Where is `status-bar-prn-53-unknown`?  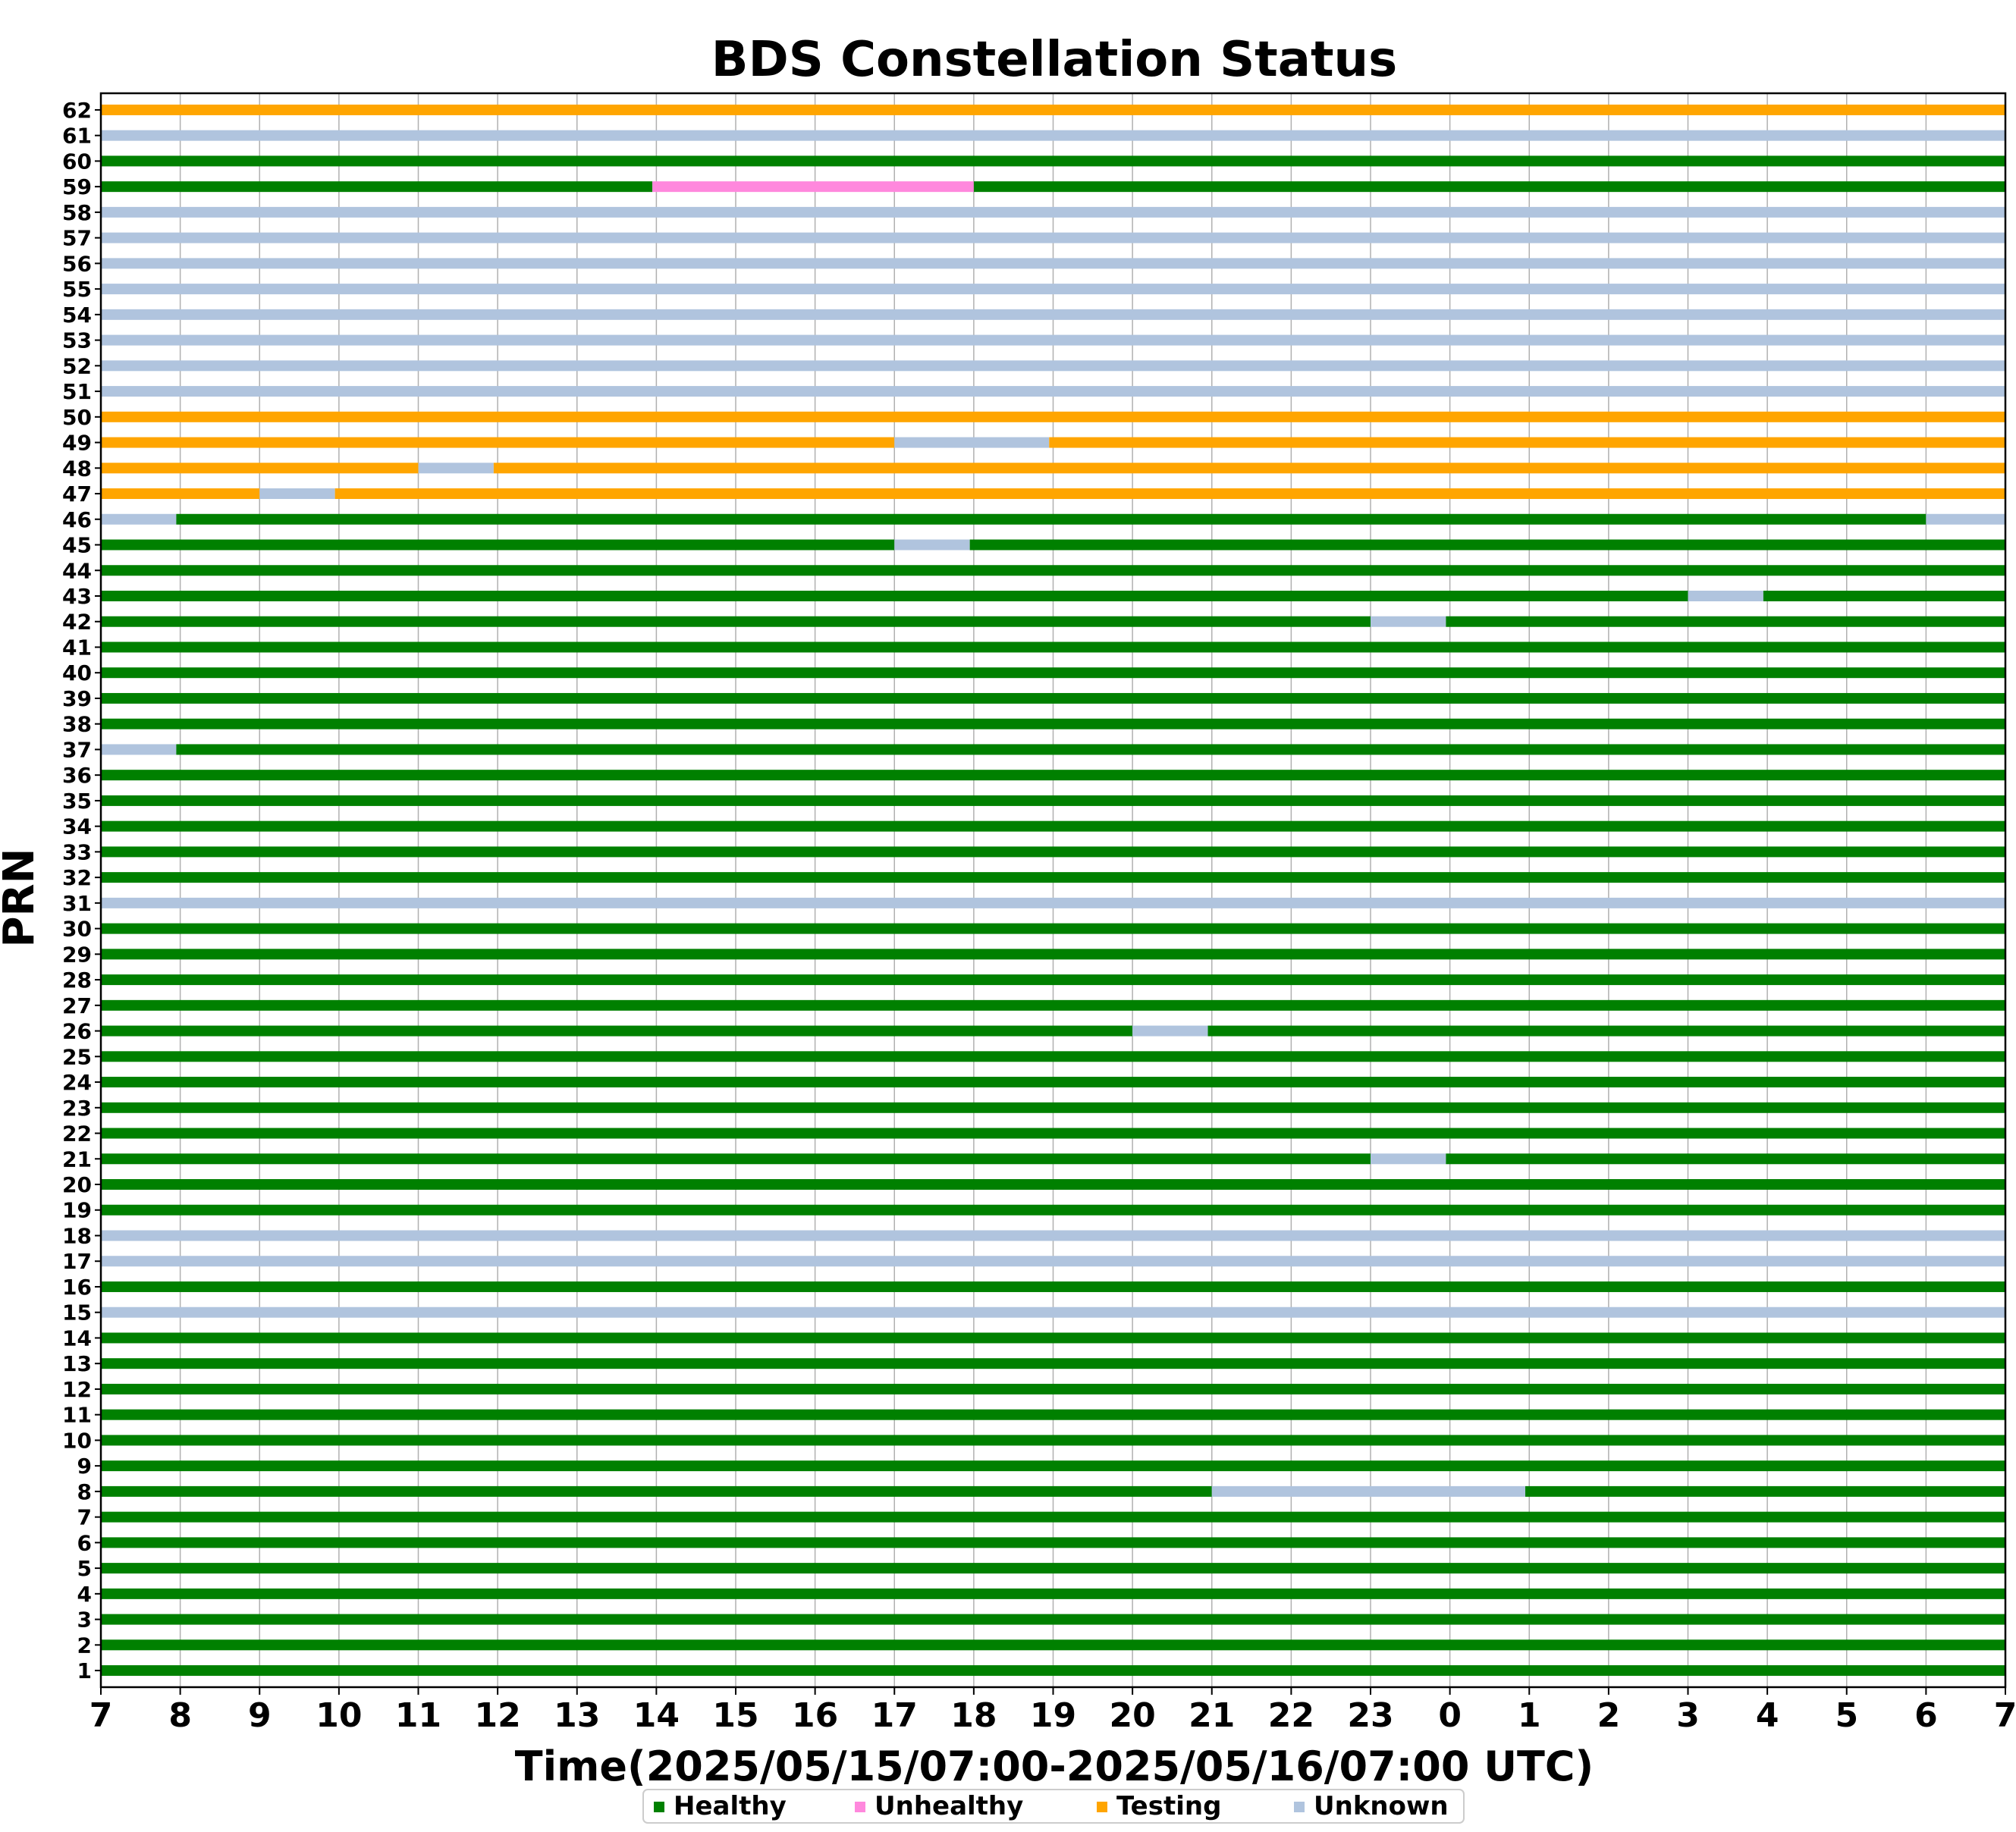 status-bar-prn-53-unknown is located at coordinates (1053, 340).